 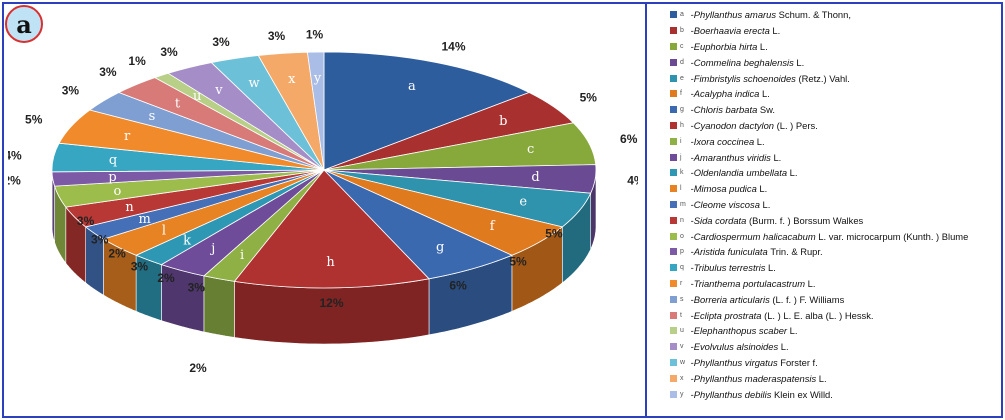 What do you see at coordinates (218, 90) in the screenshot?
I see `slice-letter-v: v` at bounding box center [218, 90].